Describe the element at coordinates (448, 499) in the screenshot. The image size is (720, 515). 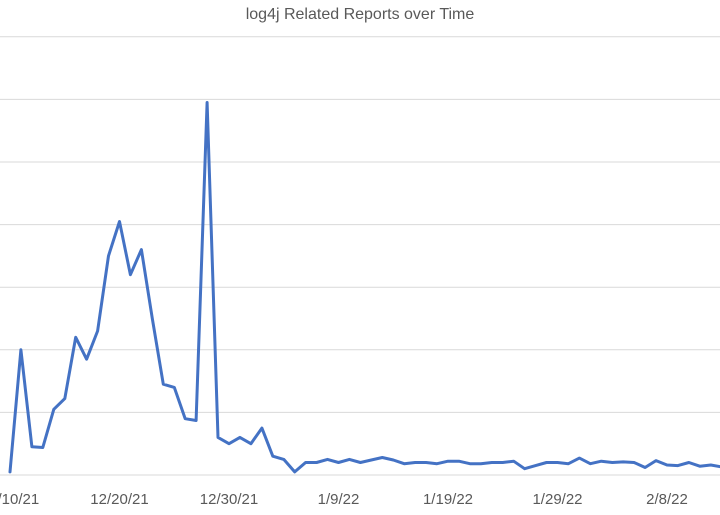
I see `x-tick-label: 1/19/22` at that location.